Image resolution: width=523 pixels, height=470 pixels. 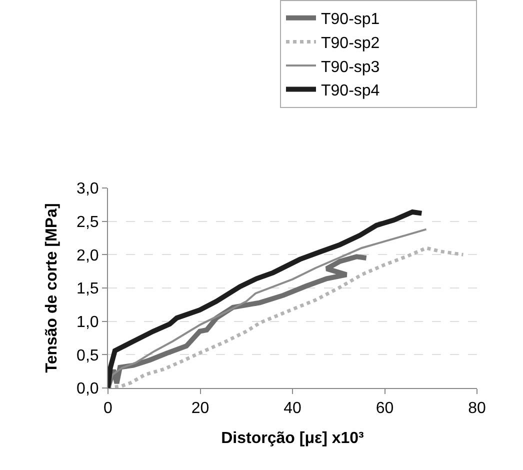 I want to click on legend-label: T90-sp2, so click(x=350, y=43).